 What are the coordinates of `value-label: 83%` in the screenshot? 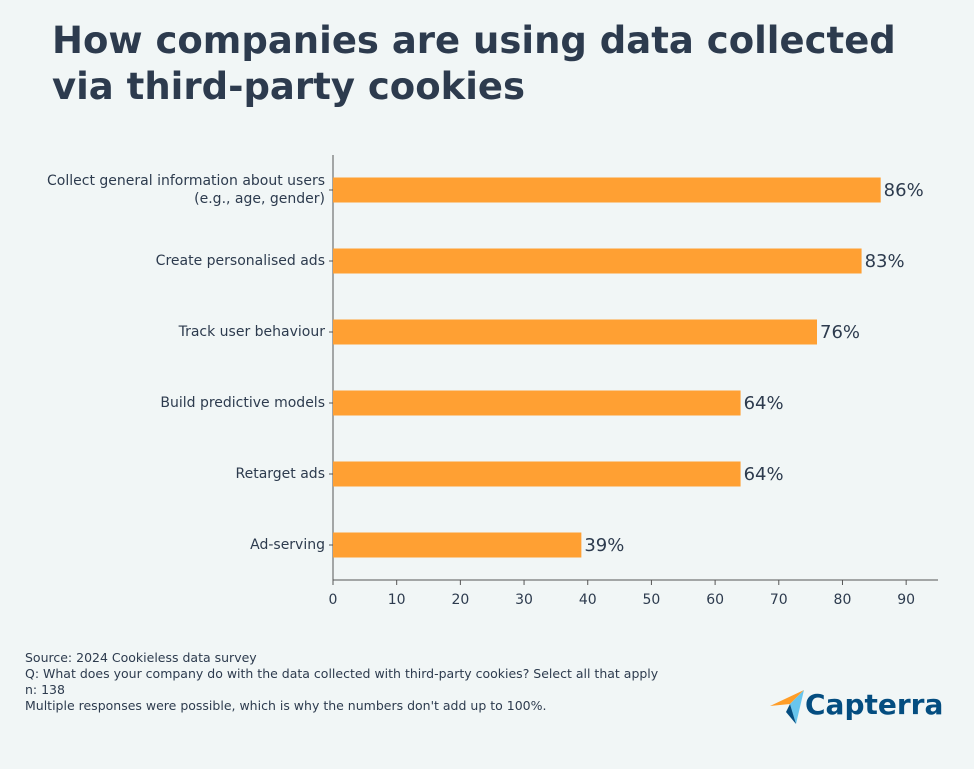 It's located at (885, 261).